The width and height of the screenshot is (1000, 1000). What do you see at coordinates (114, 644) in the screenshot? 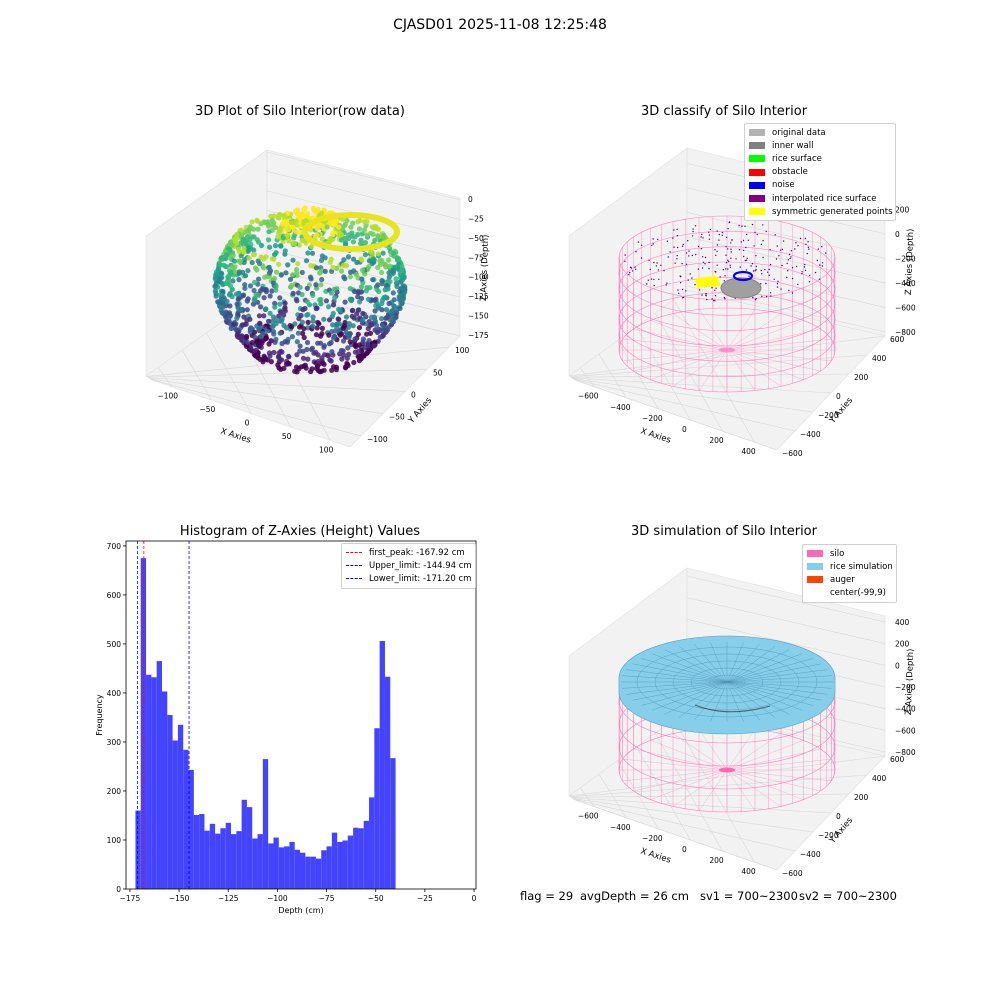
I see `y-tick-label: 500` at bounding box center [114, 644].